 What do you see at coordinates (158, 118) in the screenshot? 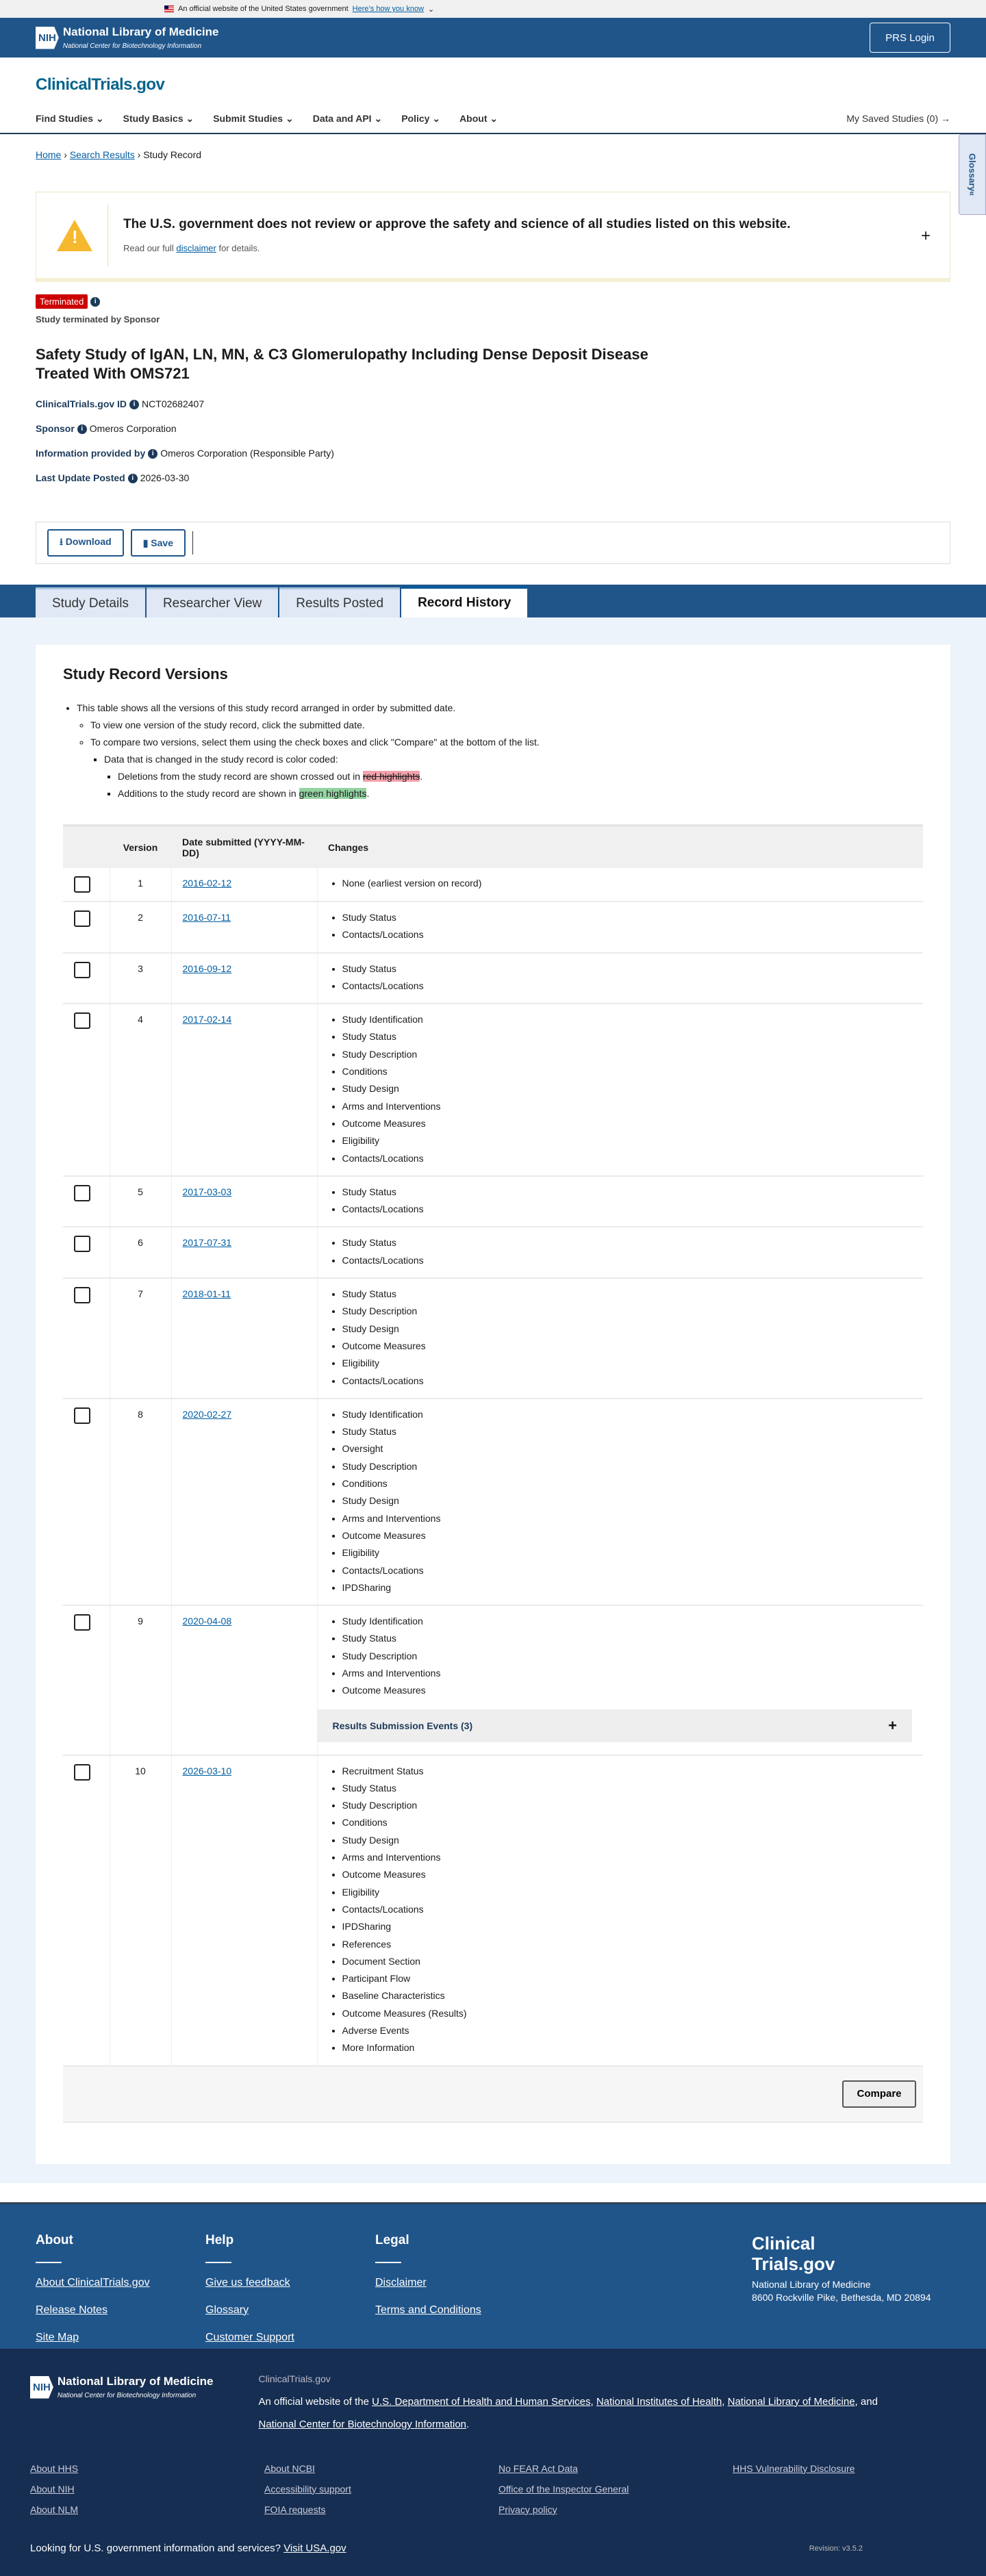
I see `nav-item-study-basics: Study Basics ⌄` at bounding box center [158, 118].